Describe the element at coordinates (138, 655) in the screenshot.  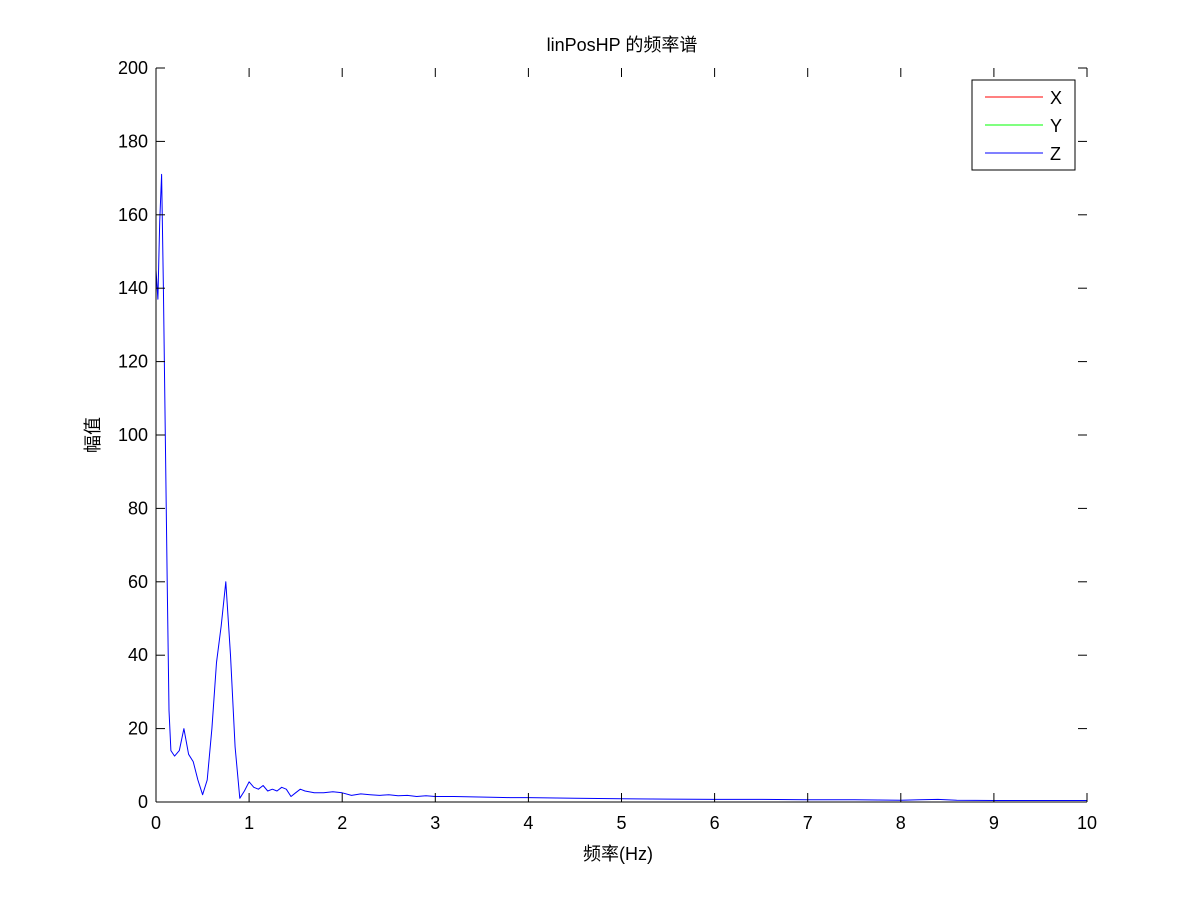
I see `y-tick-label: 40` at that location.